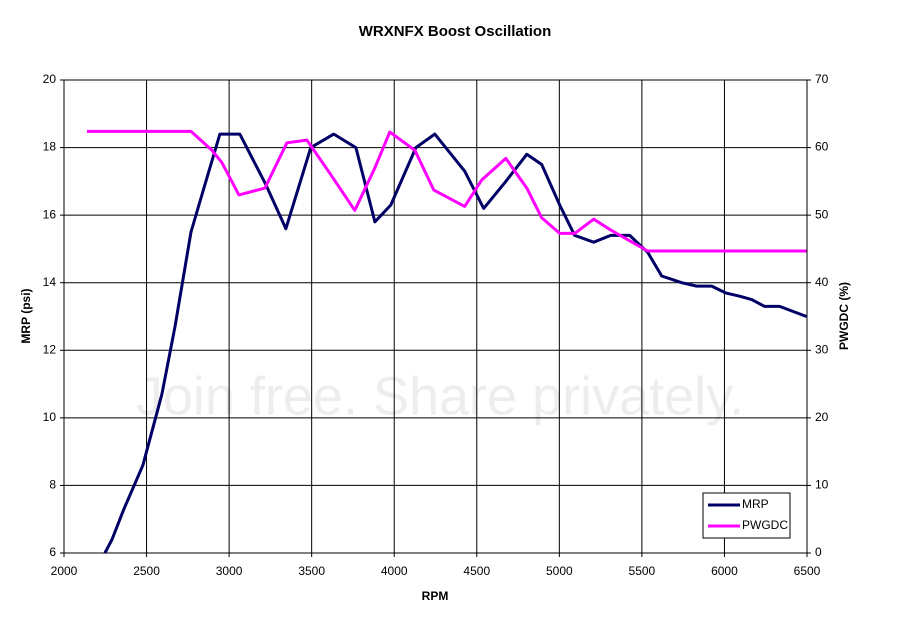 The width and height of the screenshot is (911, 623). What do you see at coordinates (822, 417) in the screenshot?
I see `y2-tick-label: 20` at bounding box center [822, 417].